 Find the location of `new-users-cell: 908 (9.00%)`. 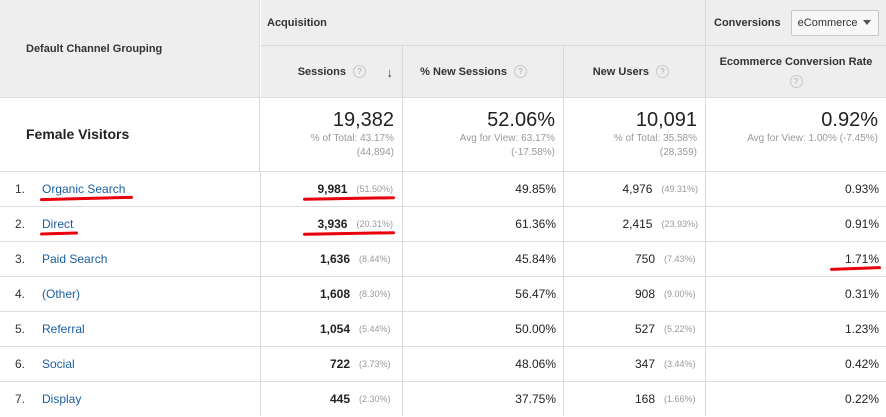

new-users-cell: 908 (9.00%) is located at coordinates (635, 293).